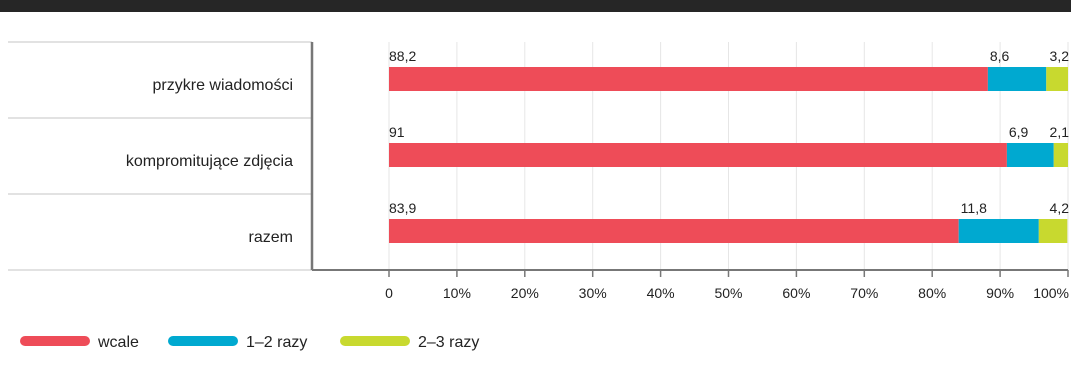 This screenshot has height=372, width=1071. What do you see at coordinates (271, 237) in the screenshot?
I see `category-label: razem` at bounding box center [271, 237].